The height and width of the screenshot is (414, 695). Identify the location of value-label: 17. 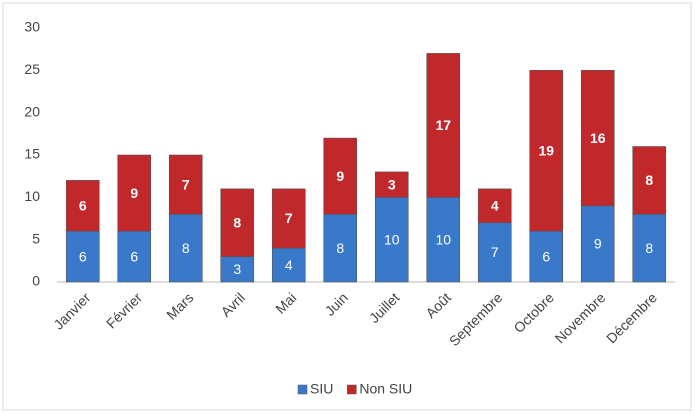
(443, 125).